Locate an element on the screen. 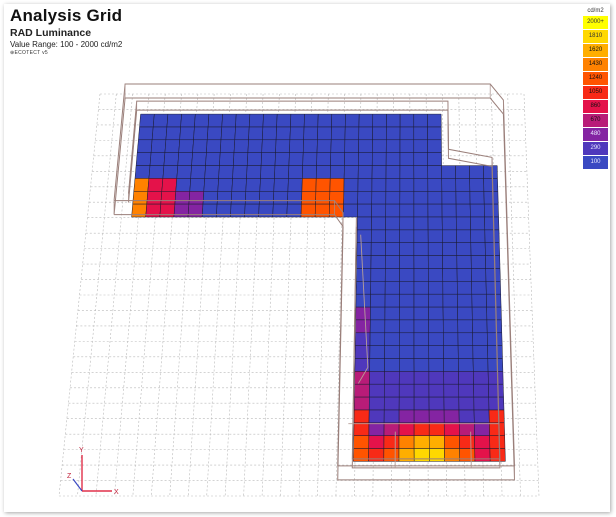 The width and height of the screenshot is (616, 517). legend-swatch: 100 is located at coordinates (595, 162).